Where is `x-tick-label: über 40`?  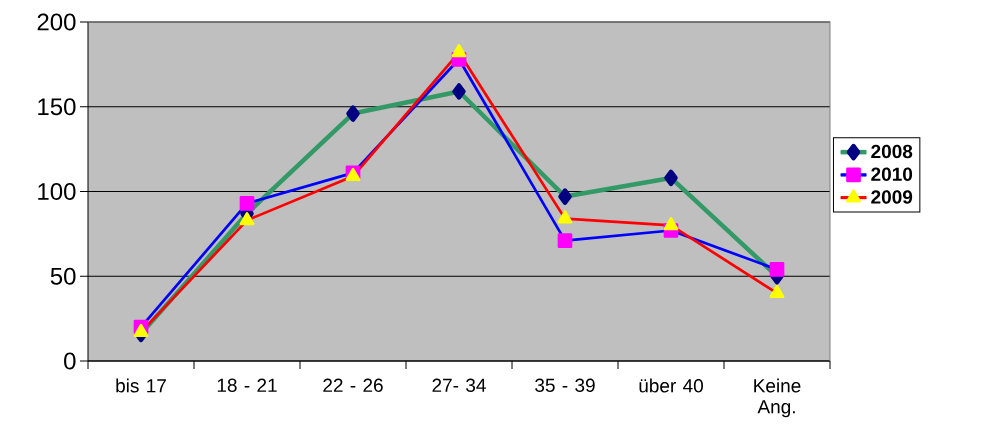 x-tick-label: über 40 is located at coordinates (671, 385).